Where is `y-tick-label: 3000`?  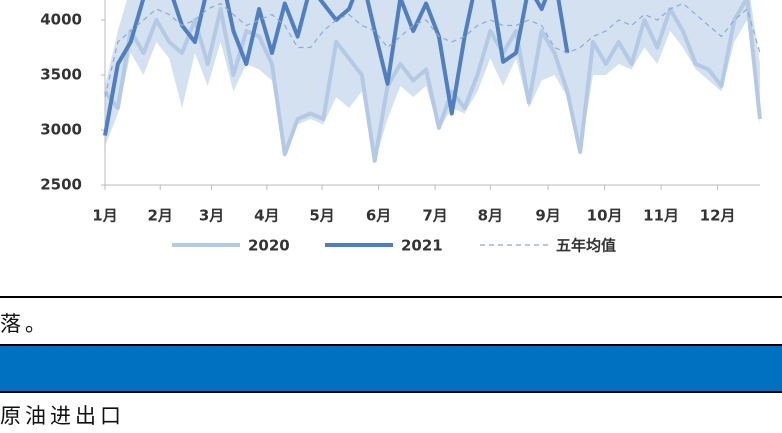 y-tick-label: 3000 is located at coordinates (61, 130).